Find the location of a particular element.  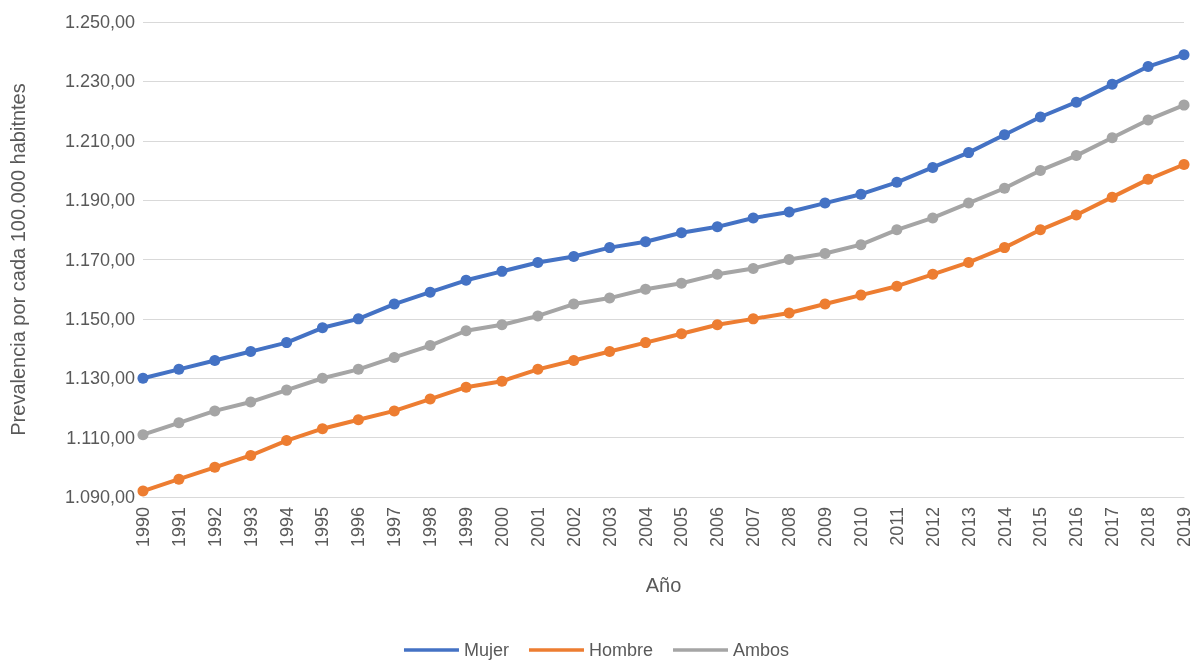

x-tick-label: 2002 is located at coordinates (573, 527).